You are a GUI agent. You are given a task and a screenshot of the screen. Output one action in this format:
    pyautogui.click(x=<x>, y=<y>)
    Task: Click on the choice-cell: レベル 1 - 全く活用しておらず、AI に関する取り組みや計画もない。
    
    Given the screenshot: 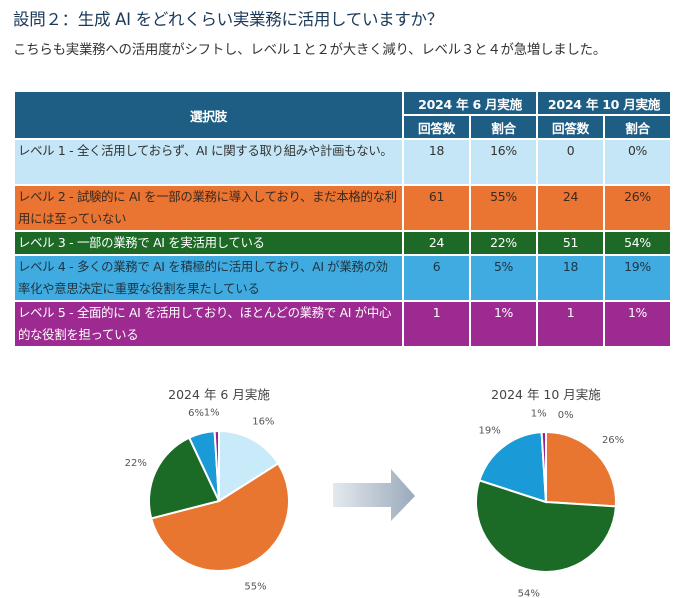 What is the action you would take?
    pyautogui.click(x=208, y=162)
    